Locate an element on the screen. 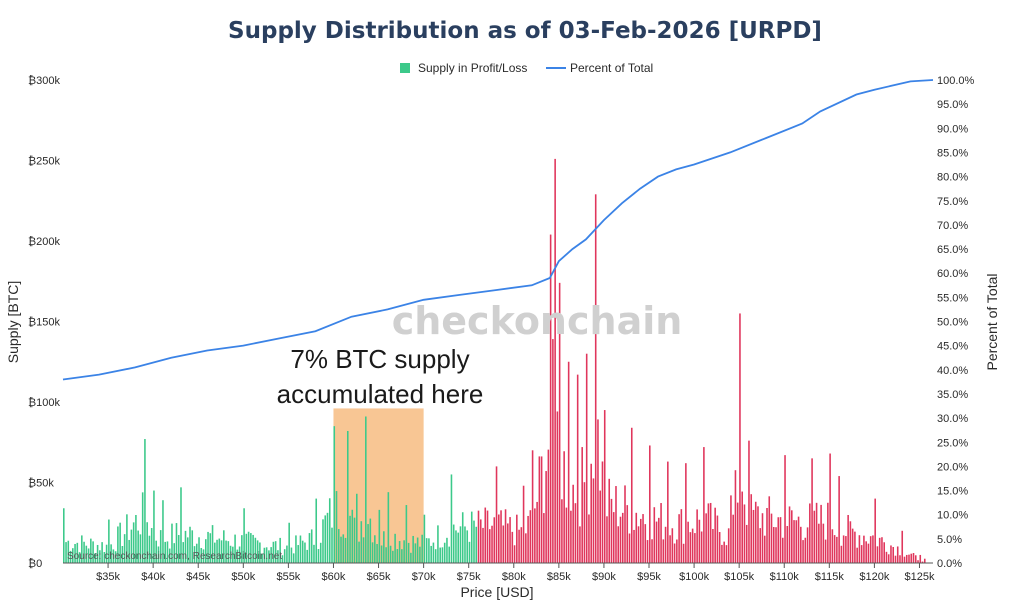  x-tick-label: $80k is located at coordinates (514, 577).